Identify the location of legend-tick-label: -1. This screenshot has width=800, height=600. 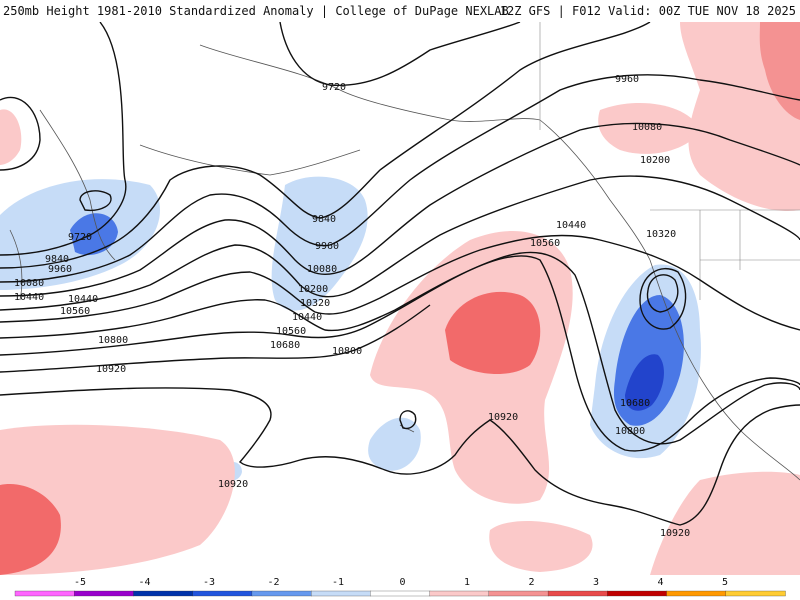
(338, 582).